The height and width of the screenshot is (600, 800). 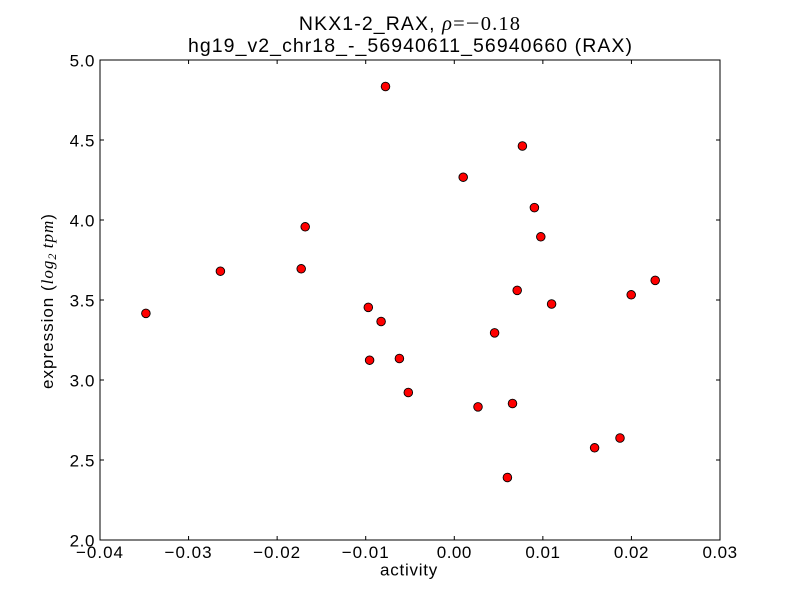 I want to click on svg-text: −0.01, so click(x=366, y=552).